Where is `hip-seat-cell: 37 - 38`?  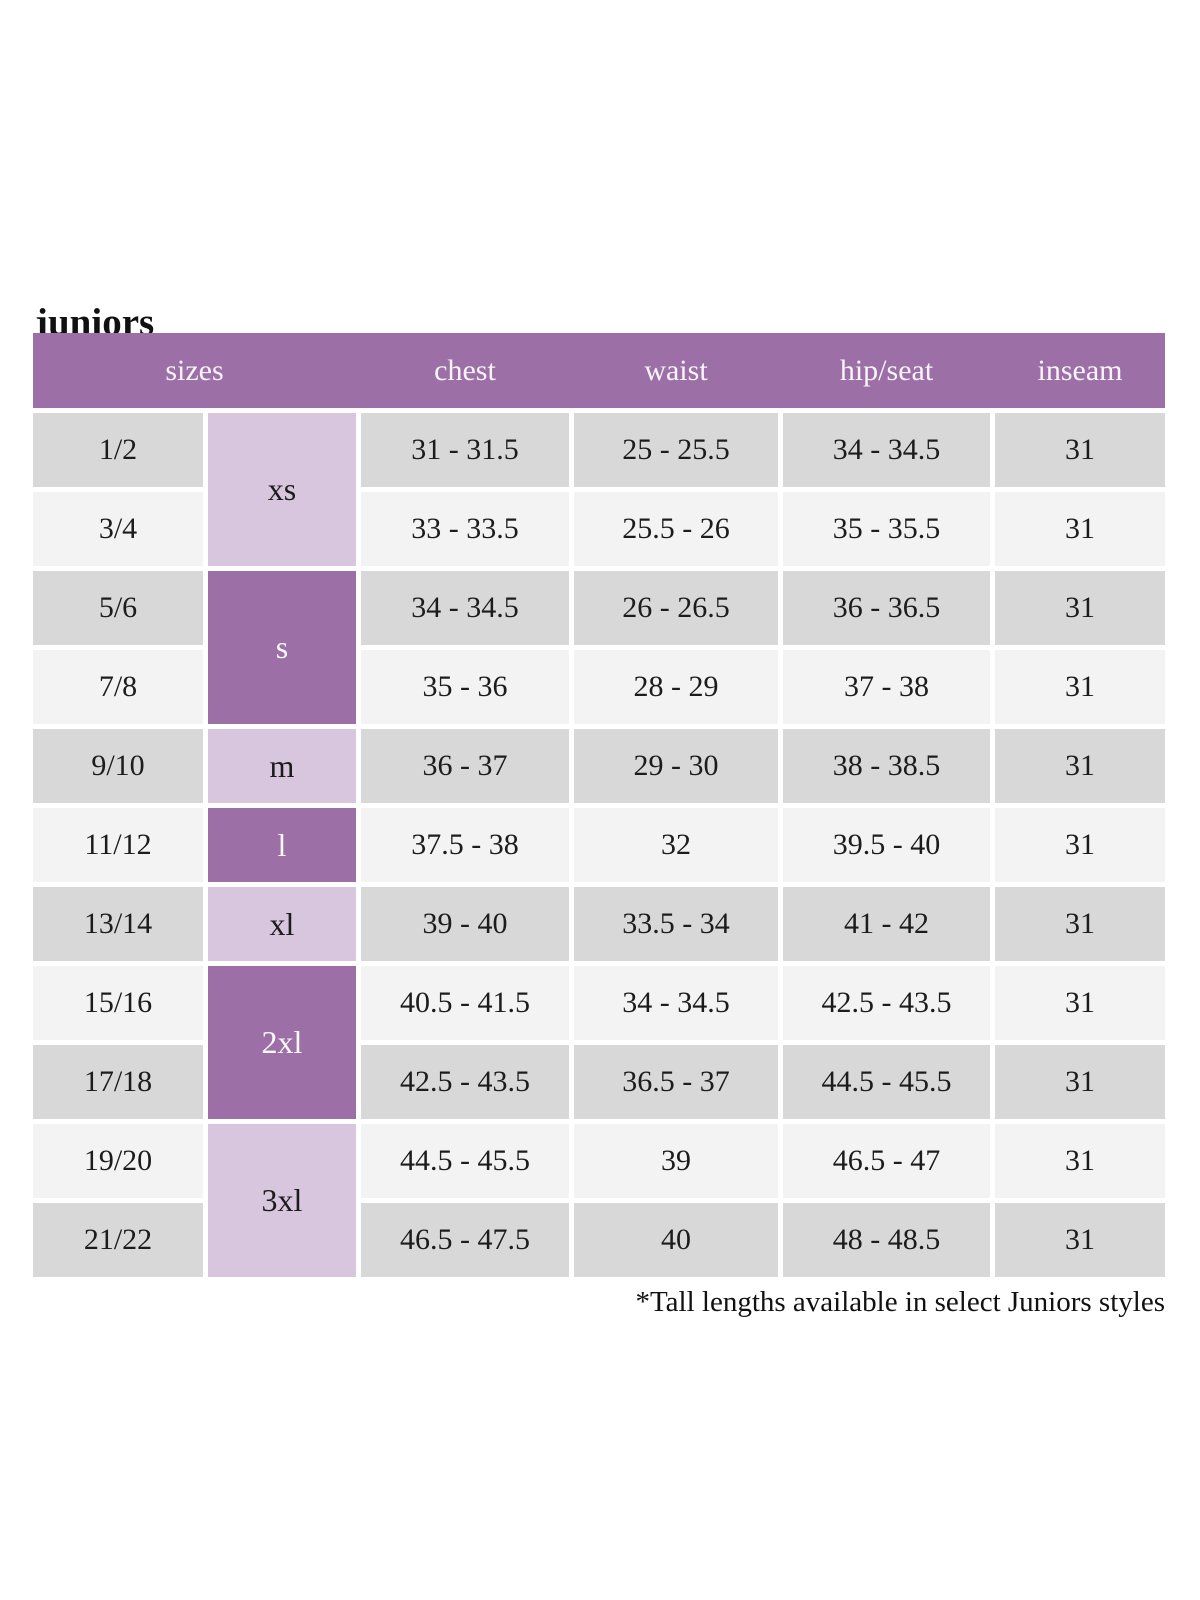 hip-seat-cell: 37 - 38 is located at coordinates (886, 687).